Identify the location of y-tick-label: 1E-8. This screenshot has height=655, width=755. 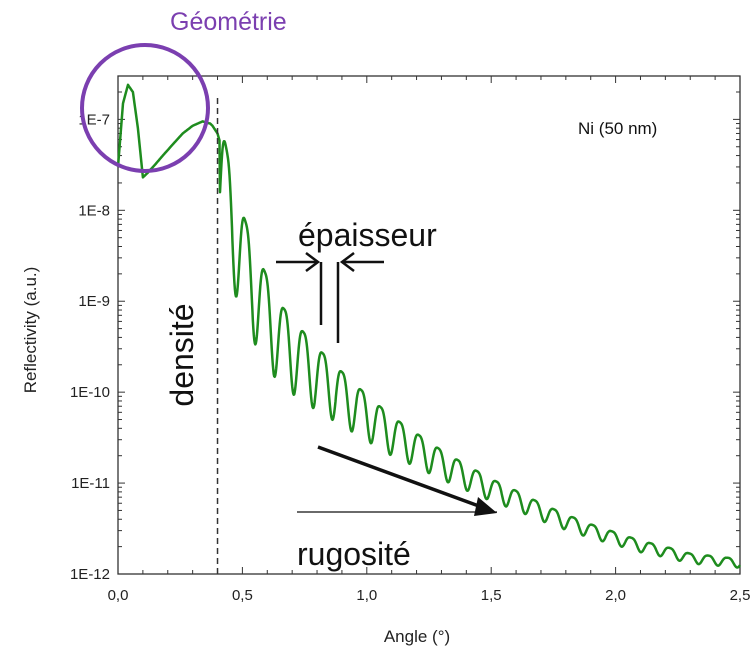
(94, 210).